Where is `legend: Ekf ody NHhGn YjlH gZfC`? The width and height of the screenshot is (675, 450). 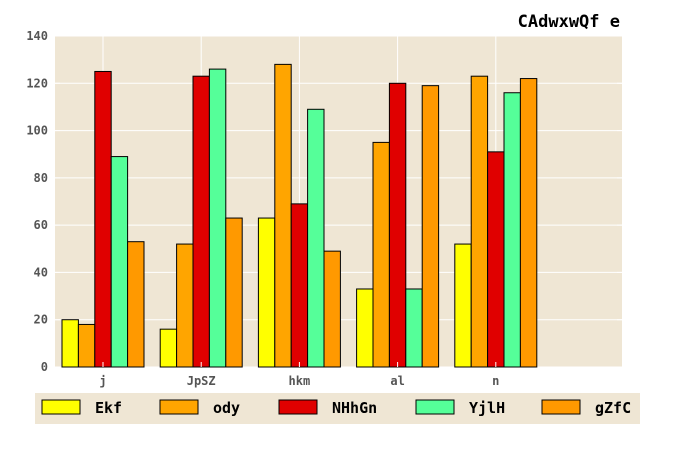 legend: Ekf ody NHhGn YjlH gZfC is located at coordinates (336, 408).